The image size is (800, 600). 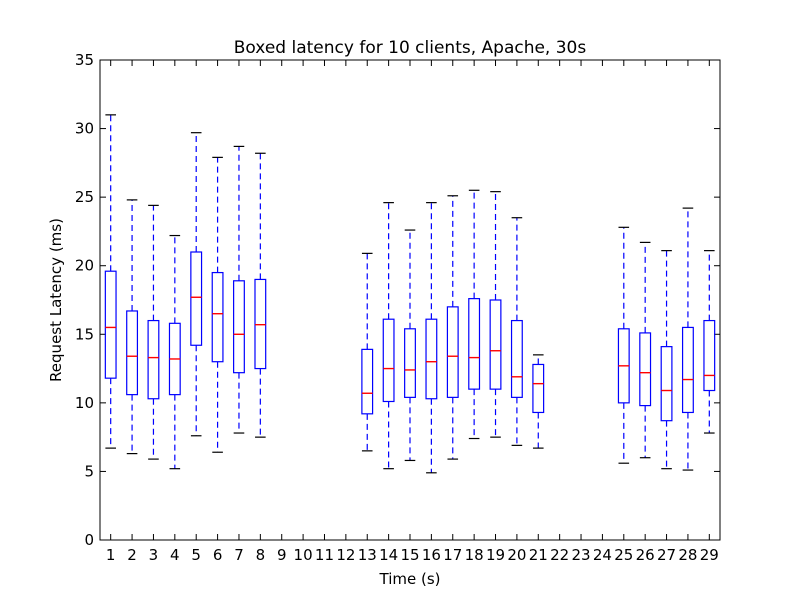 What do you see at coordinates (516, 555) in the screenshot?
I see `x-tick-label: 20` at bounding box center [516, 555].